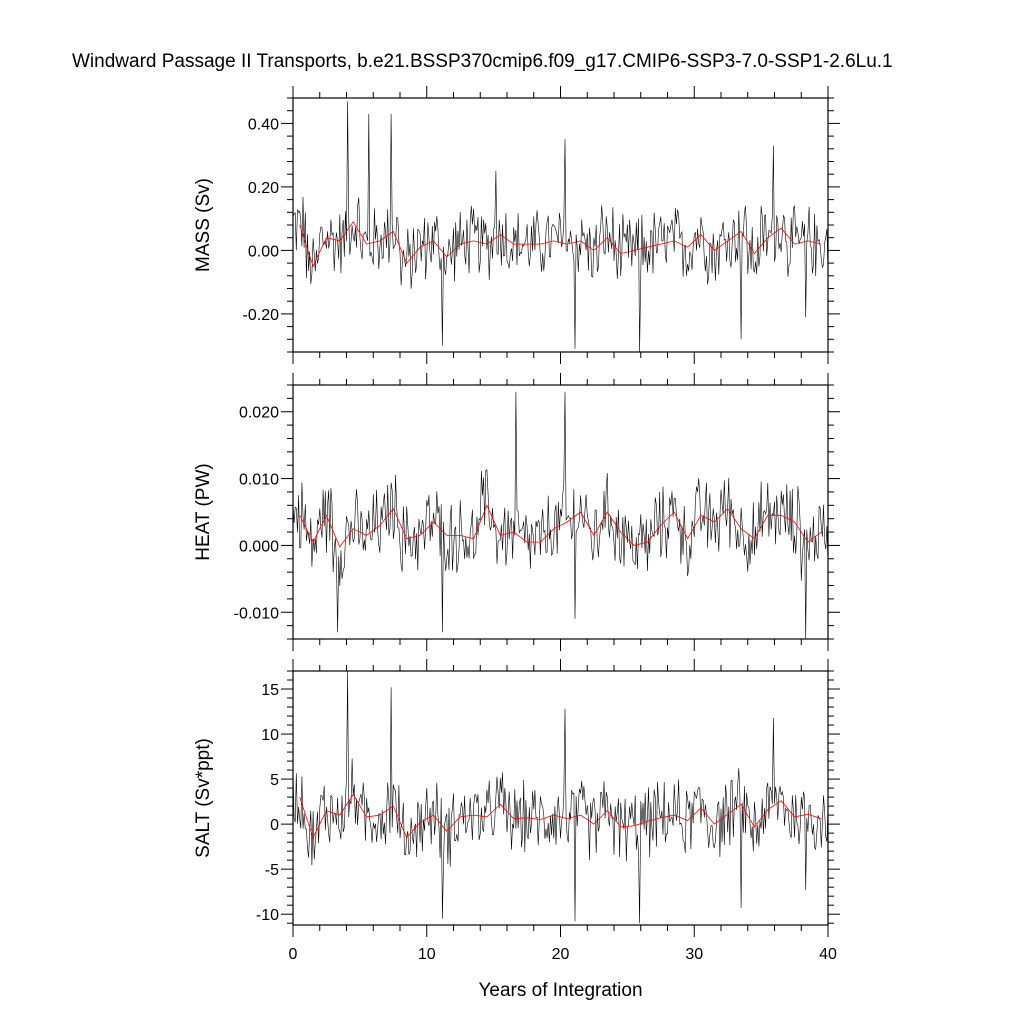 This screenshot has width=1024, height=1024. Describe the element at coordinates (694, 954) in the screenshot. I see `x-tick-label: 30` at that location.